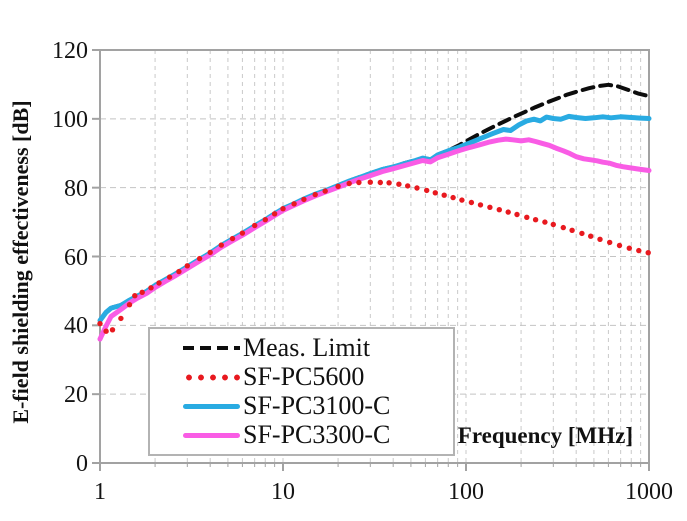 The width and height of the screenshot is (687, 521). What do you see at coordinates (307, 347) in the screenshot?
I see `legend-label: Meas. Limit` at bounding box center [307, 347].